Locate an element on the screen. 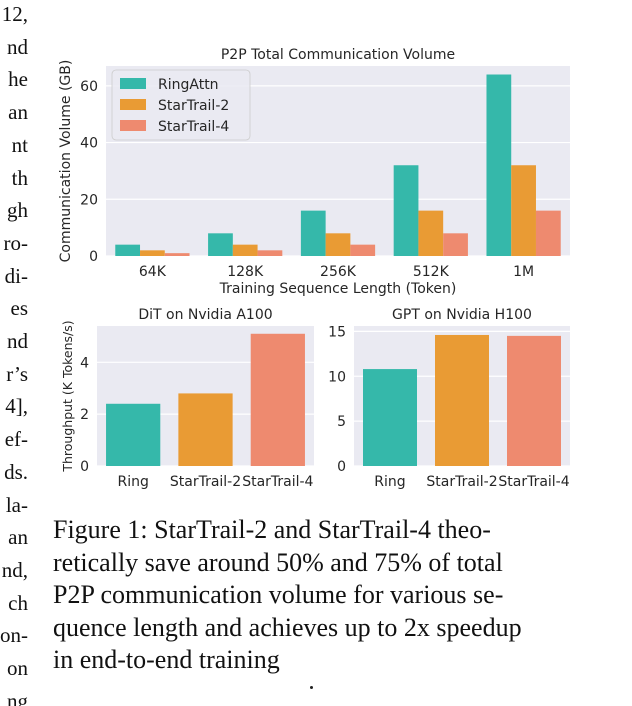 This screenshot has height=706, width=632. y-tick-label: 4 is located at coordinates (84, 363).